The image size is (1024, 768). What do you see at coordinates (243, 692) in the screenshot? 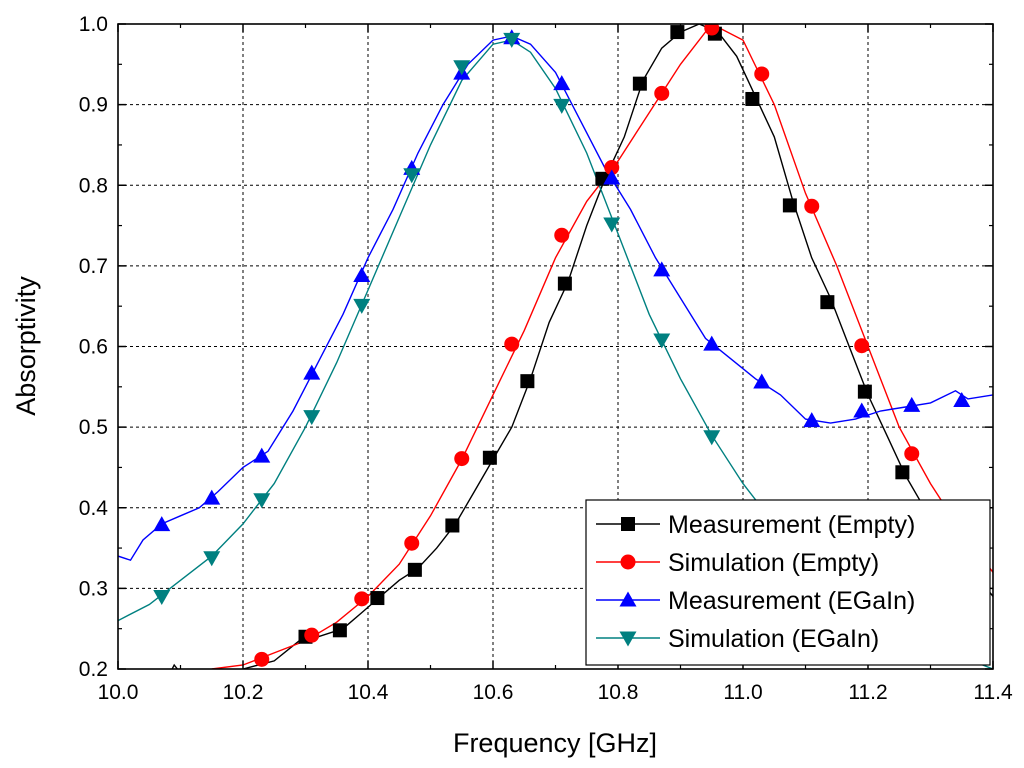
I see `x-tick-label: 10.2` at bounding box center [243, 692].